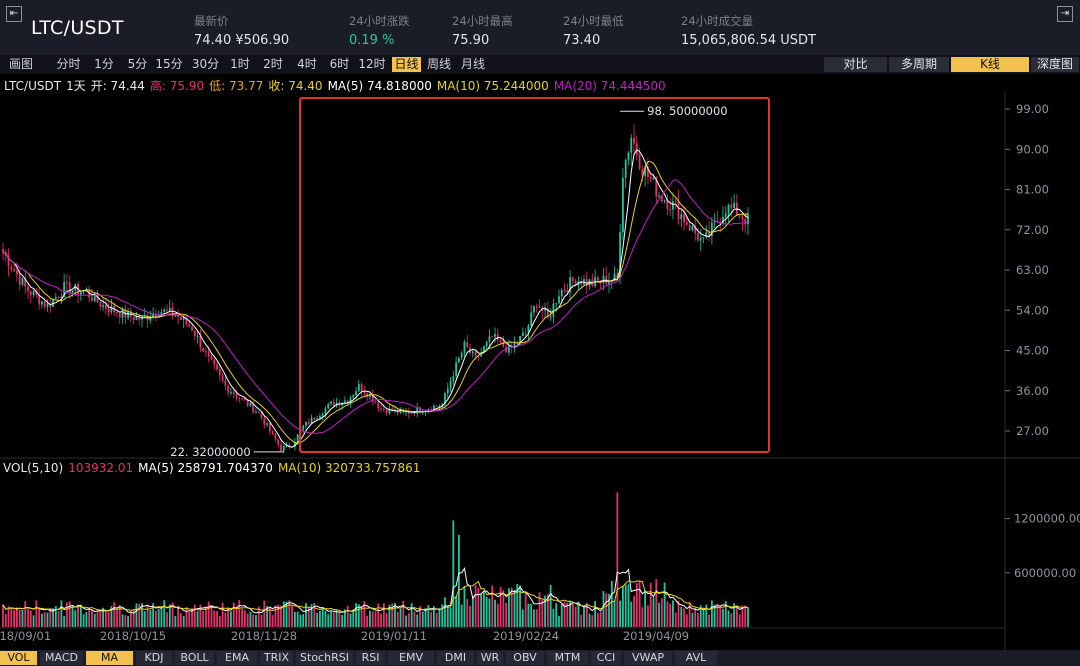 Image resolution: width=1080 pixels, height=666 pixels. I want to click on period-tab: 2时, so click(273, 64).